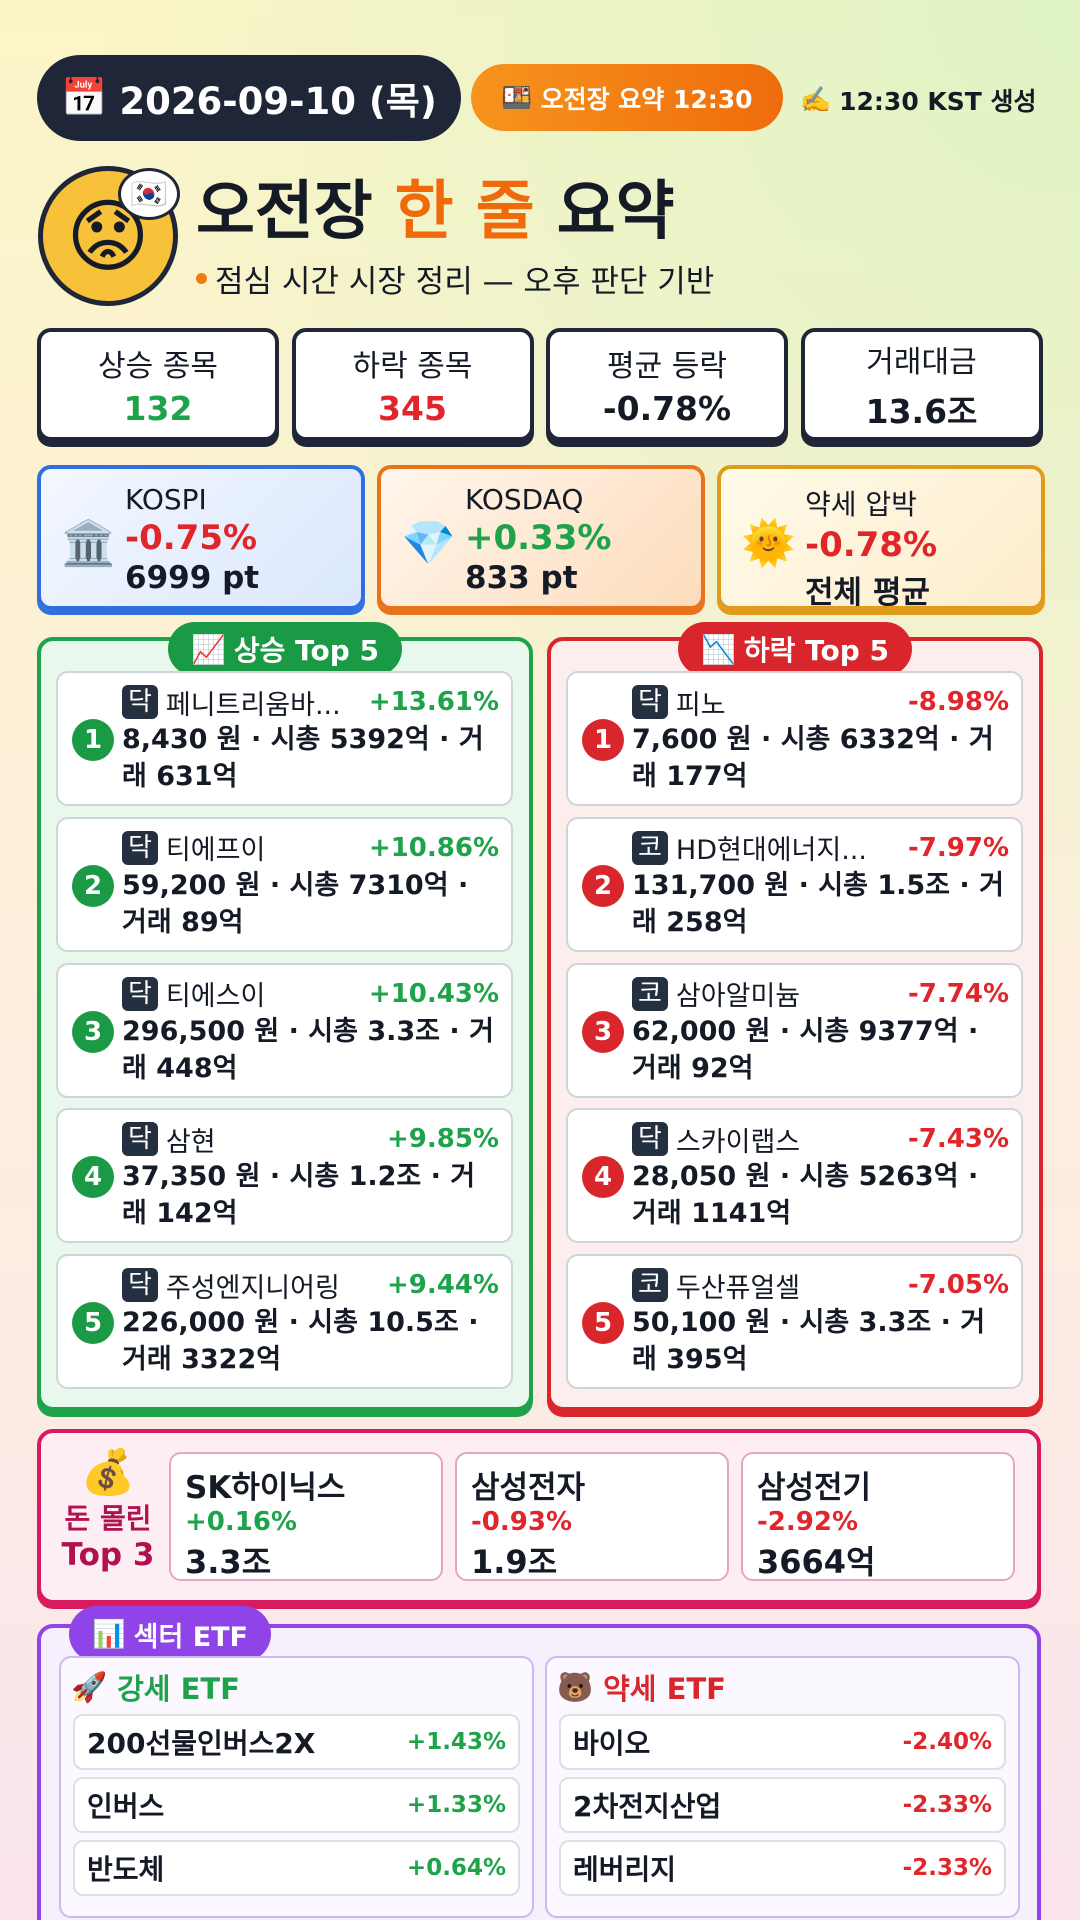 The width and height of the screenshot is (1080, 1920). Describe the element at coordinates (521, 1522) in the screenshot. I see `money-change: -0.93%` at that location.